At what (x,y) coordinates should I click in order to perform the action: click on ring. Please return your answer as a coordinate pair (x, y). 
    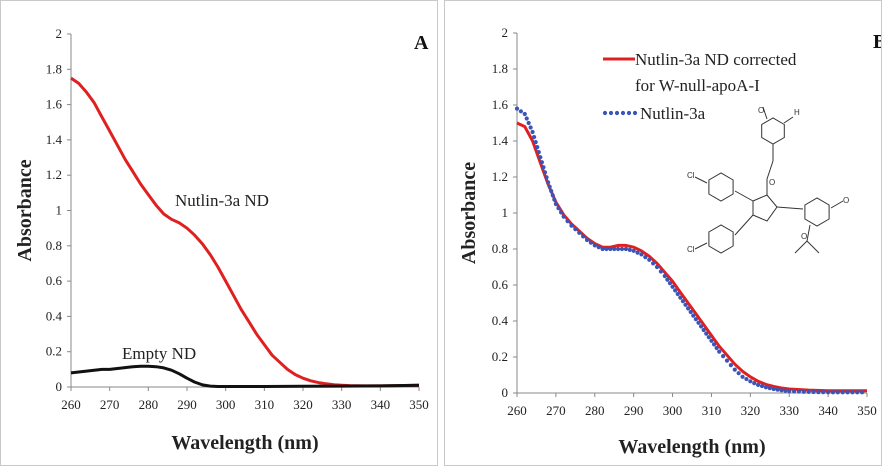
    Looking at the image, I should click on (817, 212).